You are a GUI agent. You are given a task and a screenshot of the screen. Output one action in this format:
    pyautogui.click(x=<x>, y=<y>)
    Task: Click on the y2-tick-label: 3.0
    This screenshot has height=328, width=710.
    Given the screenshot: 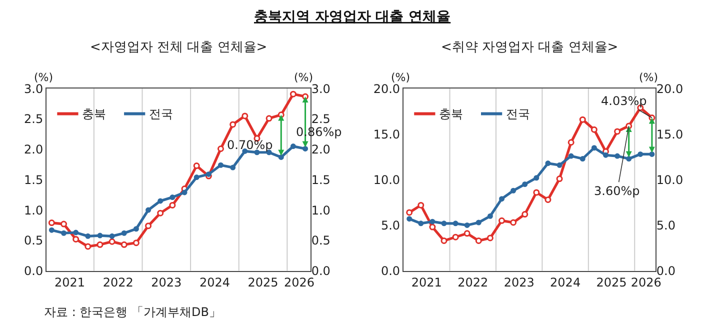 What is the action you would take?
    pyautogui.click(x=320, y=89)
    